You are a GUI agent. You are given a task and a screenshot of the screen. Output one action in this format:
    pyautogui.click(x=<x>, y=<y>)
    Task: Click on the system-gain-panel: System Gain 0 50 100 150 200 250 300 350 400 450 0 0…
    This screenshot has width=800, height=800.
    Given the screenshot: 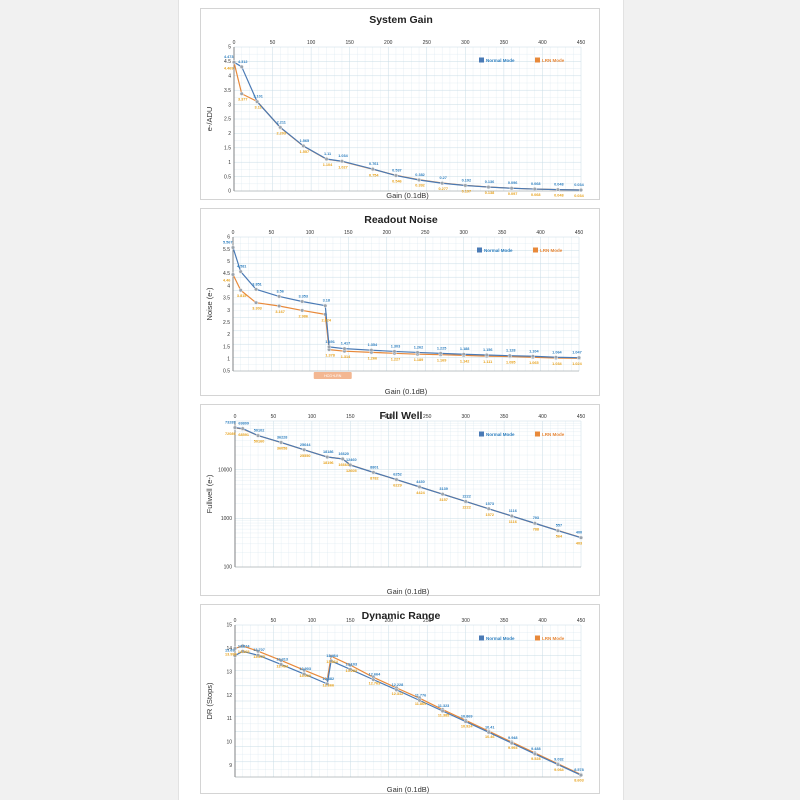 What is the action you would take?
    pyautogui.click(x=400, y=104)
    